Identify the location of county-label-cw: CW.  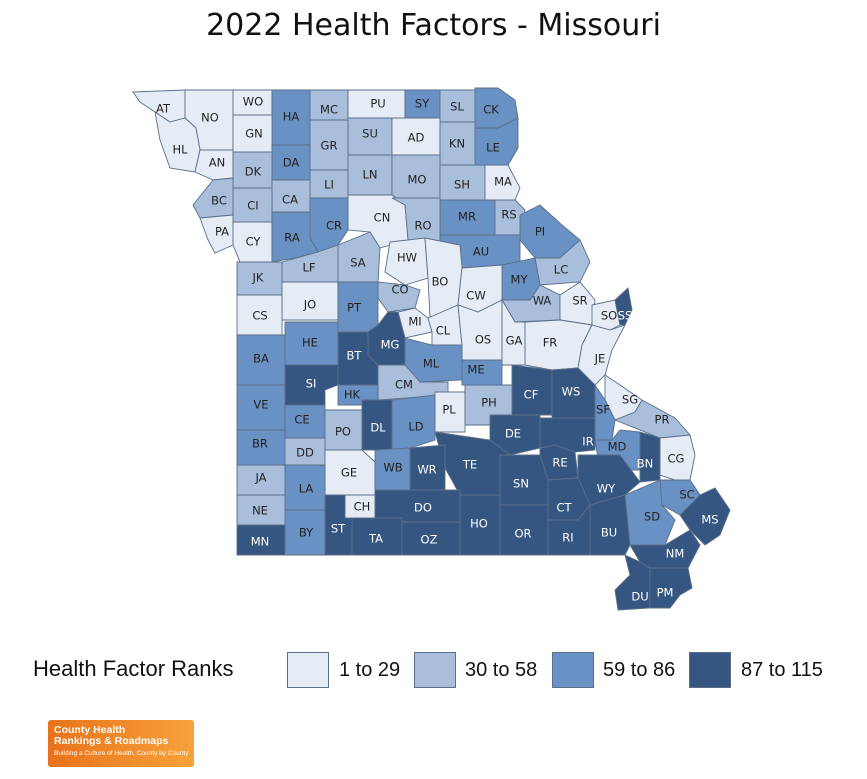
(475, 296).